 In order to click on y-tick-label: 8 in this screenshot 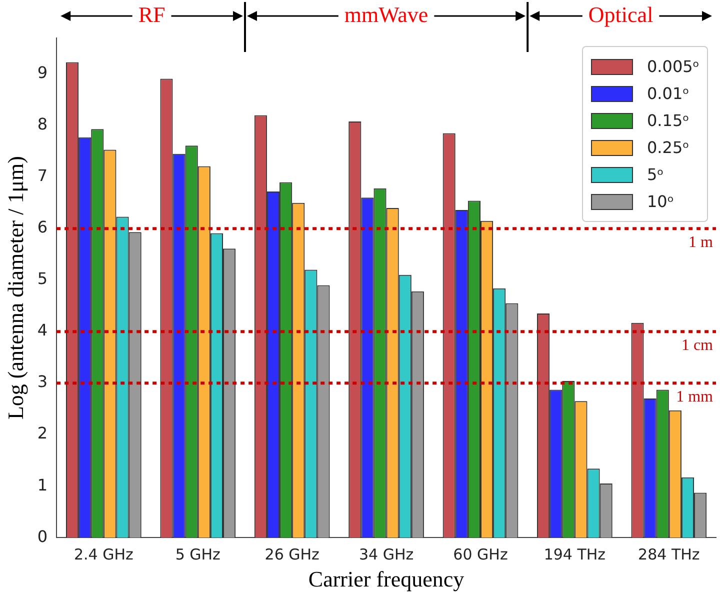, I will do `click(42, 124)`.